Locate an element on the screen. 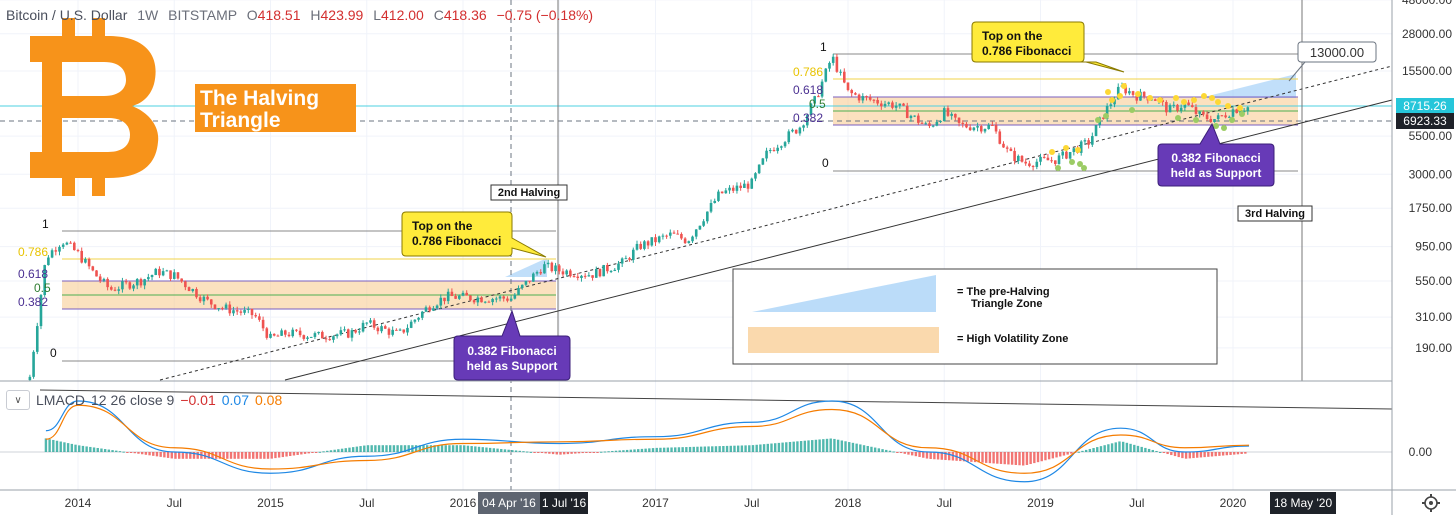 The width and height of the screenshot is (1456, 515). legend-volatility-text: = High Volatility Zone is located at coordinates (1012, 339).